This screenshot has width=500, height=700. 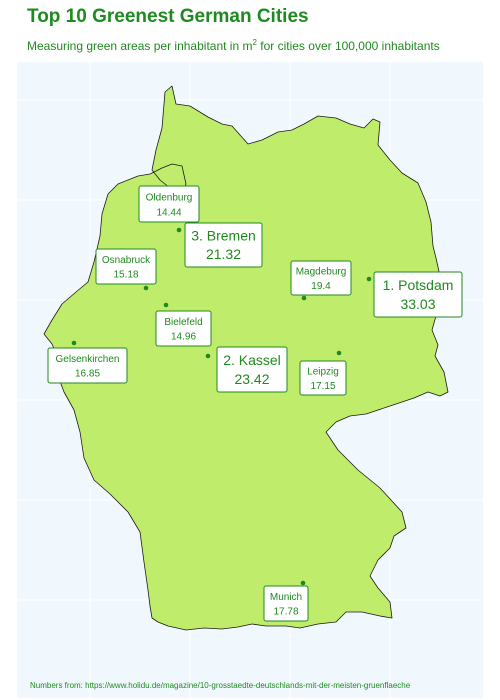 I want to click on city-dot-magdeburg, so click(x=304, y=298).